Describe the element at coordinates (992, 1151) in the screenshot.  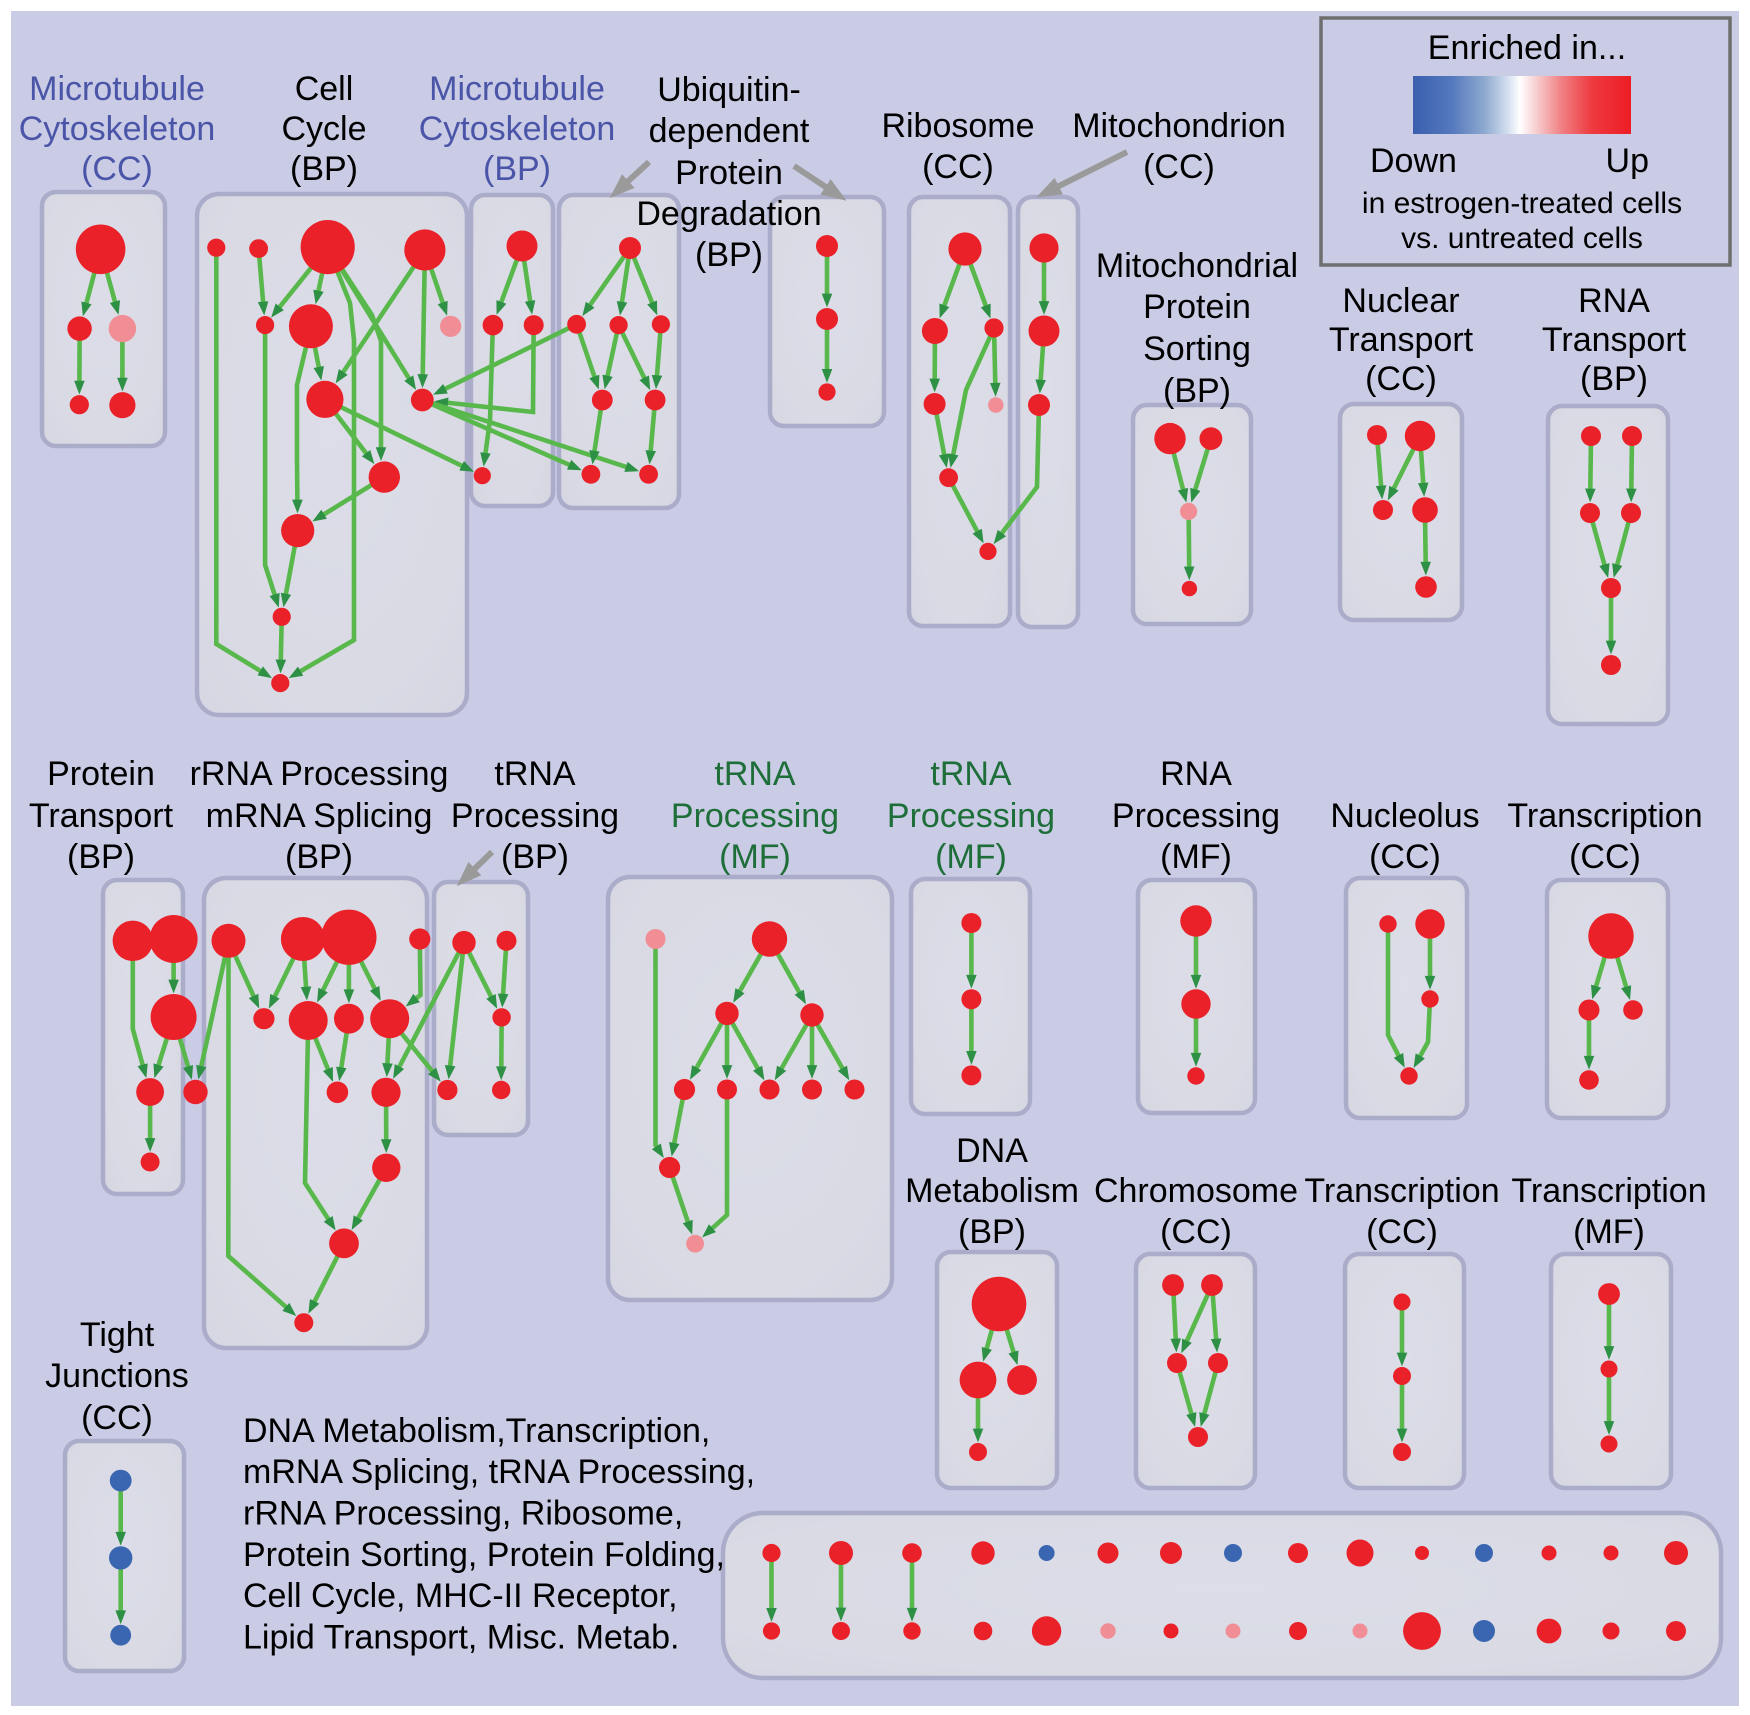
I see `svg-text: DNA` at that location.